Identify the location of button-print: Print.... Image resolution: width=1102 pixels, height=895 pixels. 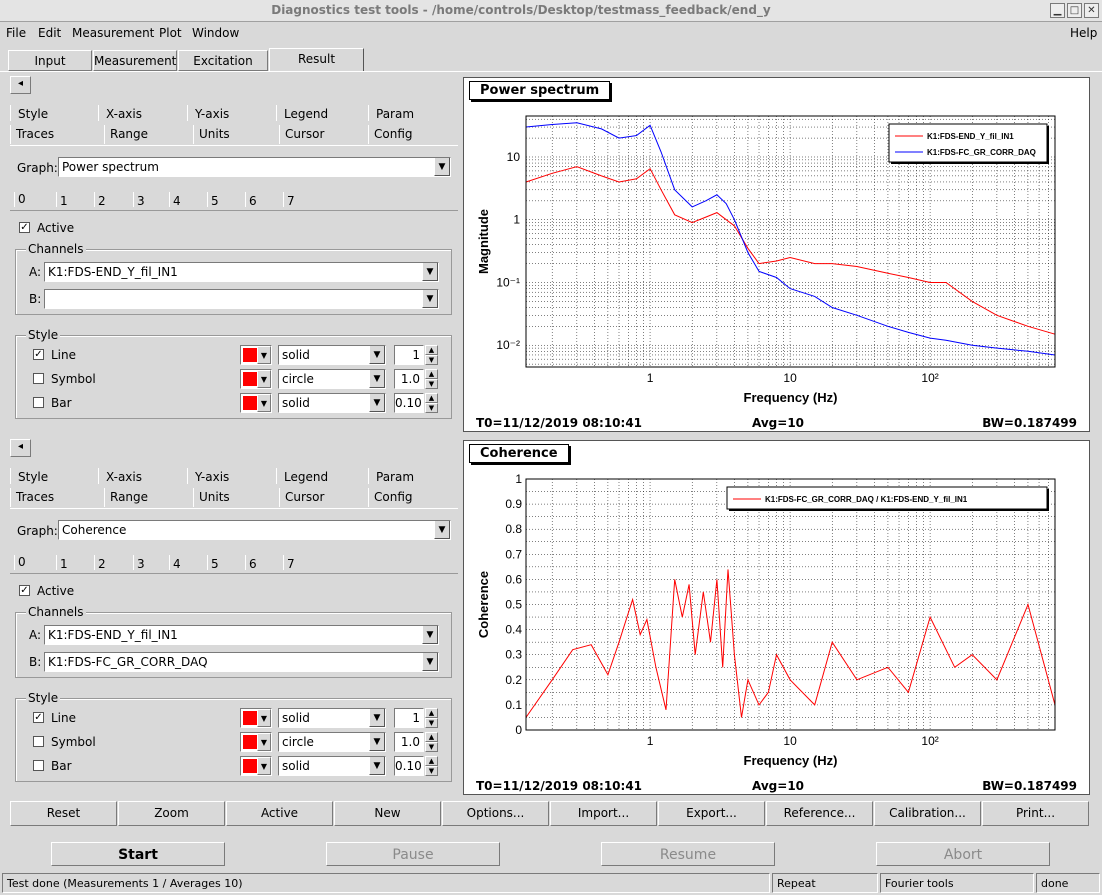
(1035, 813).